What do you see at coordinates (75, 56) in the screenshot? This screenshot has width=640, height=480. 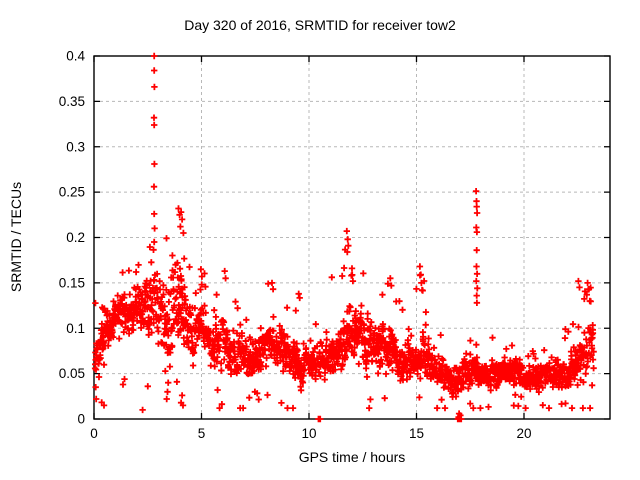 I see `y-tick-label: 0.4` at bounding box center [75, 56].